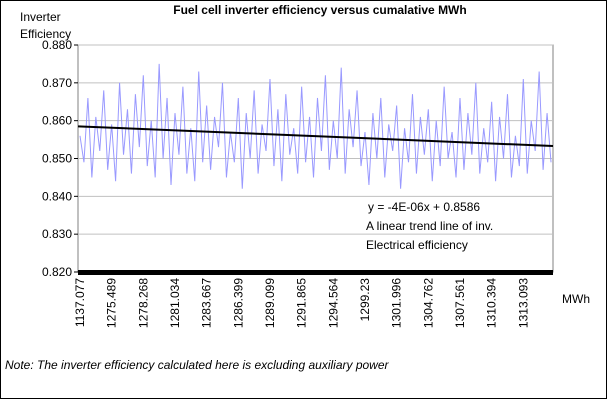  I want to click on y-tick-label: 0.870, so click(57, 83).